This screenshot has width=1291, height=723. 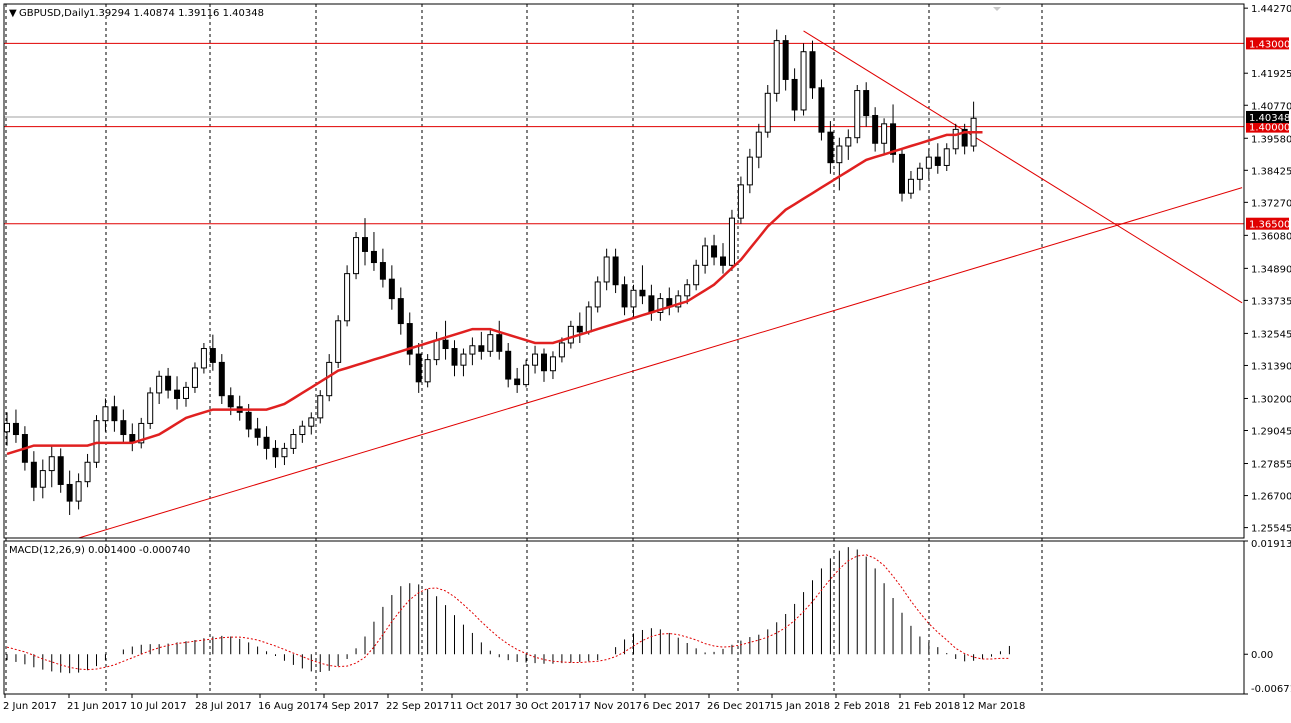 I want to click on x-tick-label-5: 4 Sep 2017, so click(x=350, y=706).